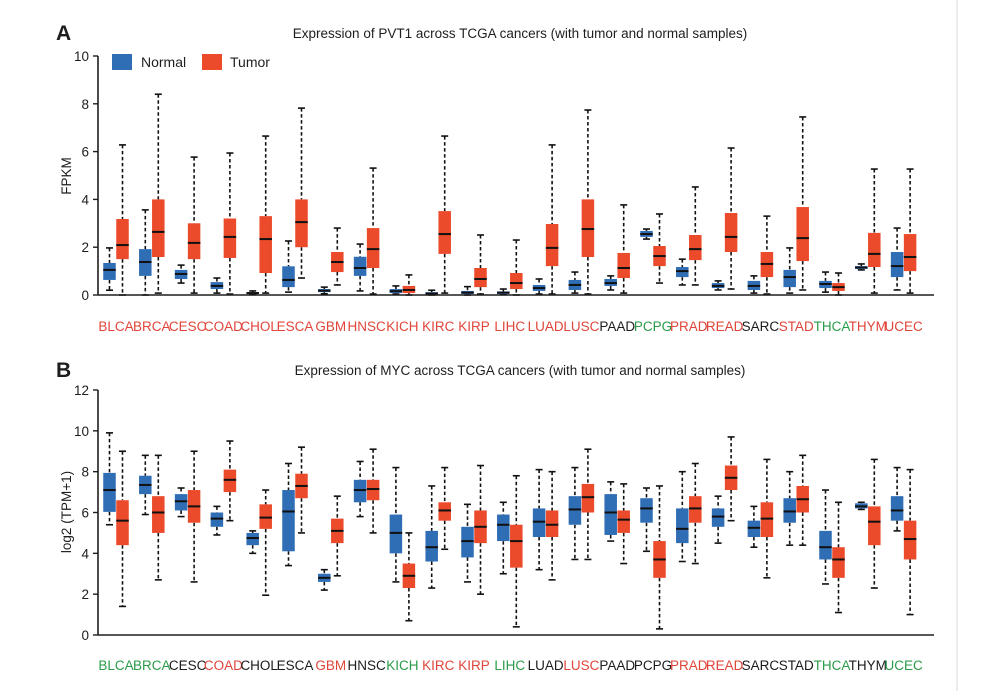  I want to click on box-normal-cesc, so click(181, 502).